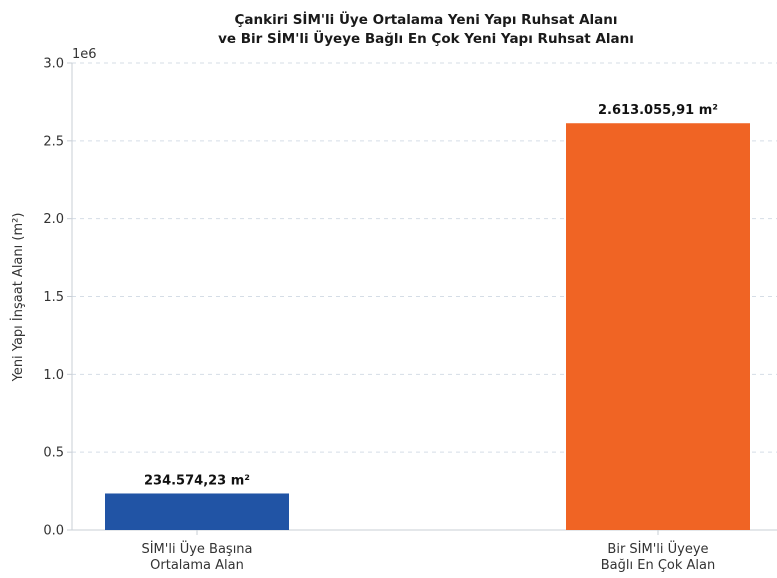  I want to click on bar-value-label: 2.613.055,91 m², so click(658, 110).